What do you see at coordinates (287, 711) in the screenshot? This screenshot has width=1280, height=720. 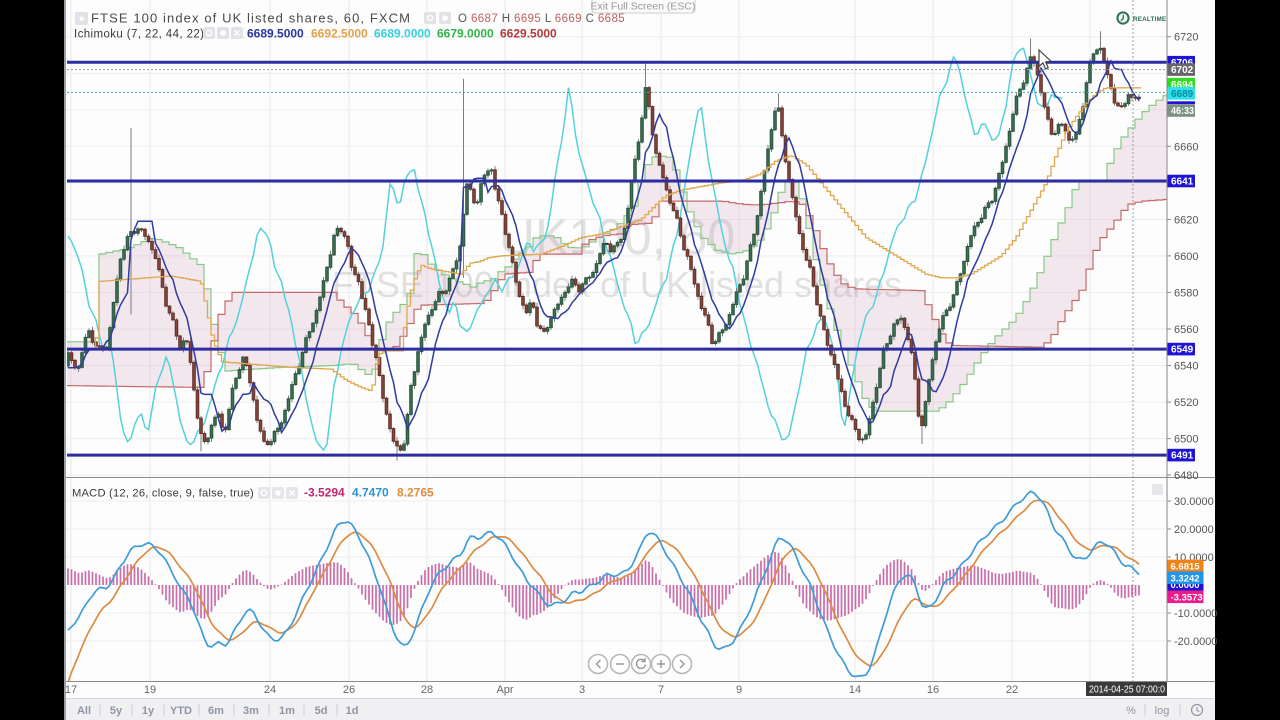 I see `svg-text: 1m` at bounding box center [287, 711].